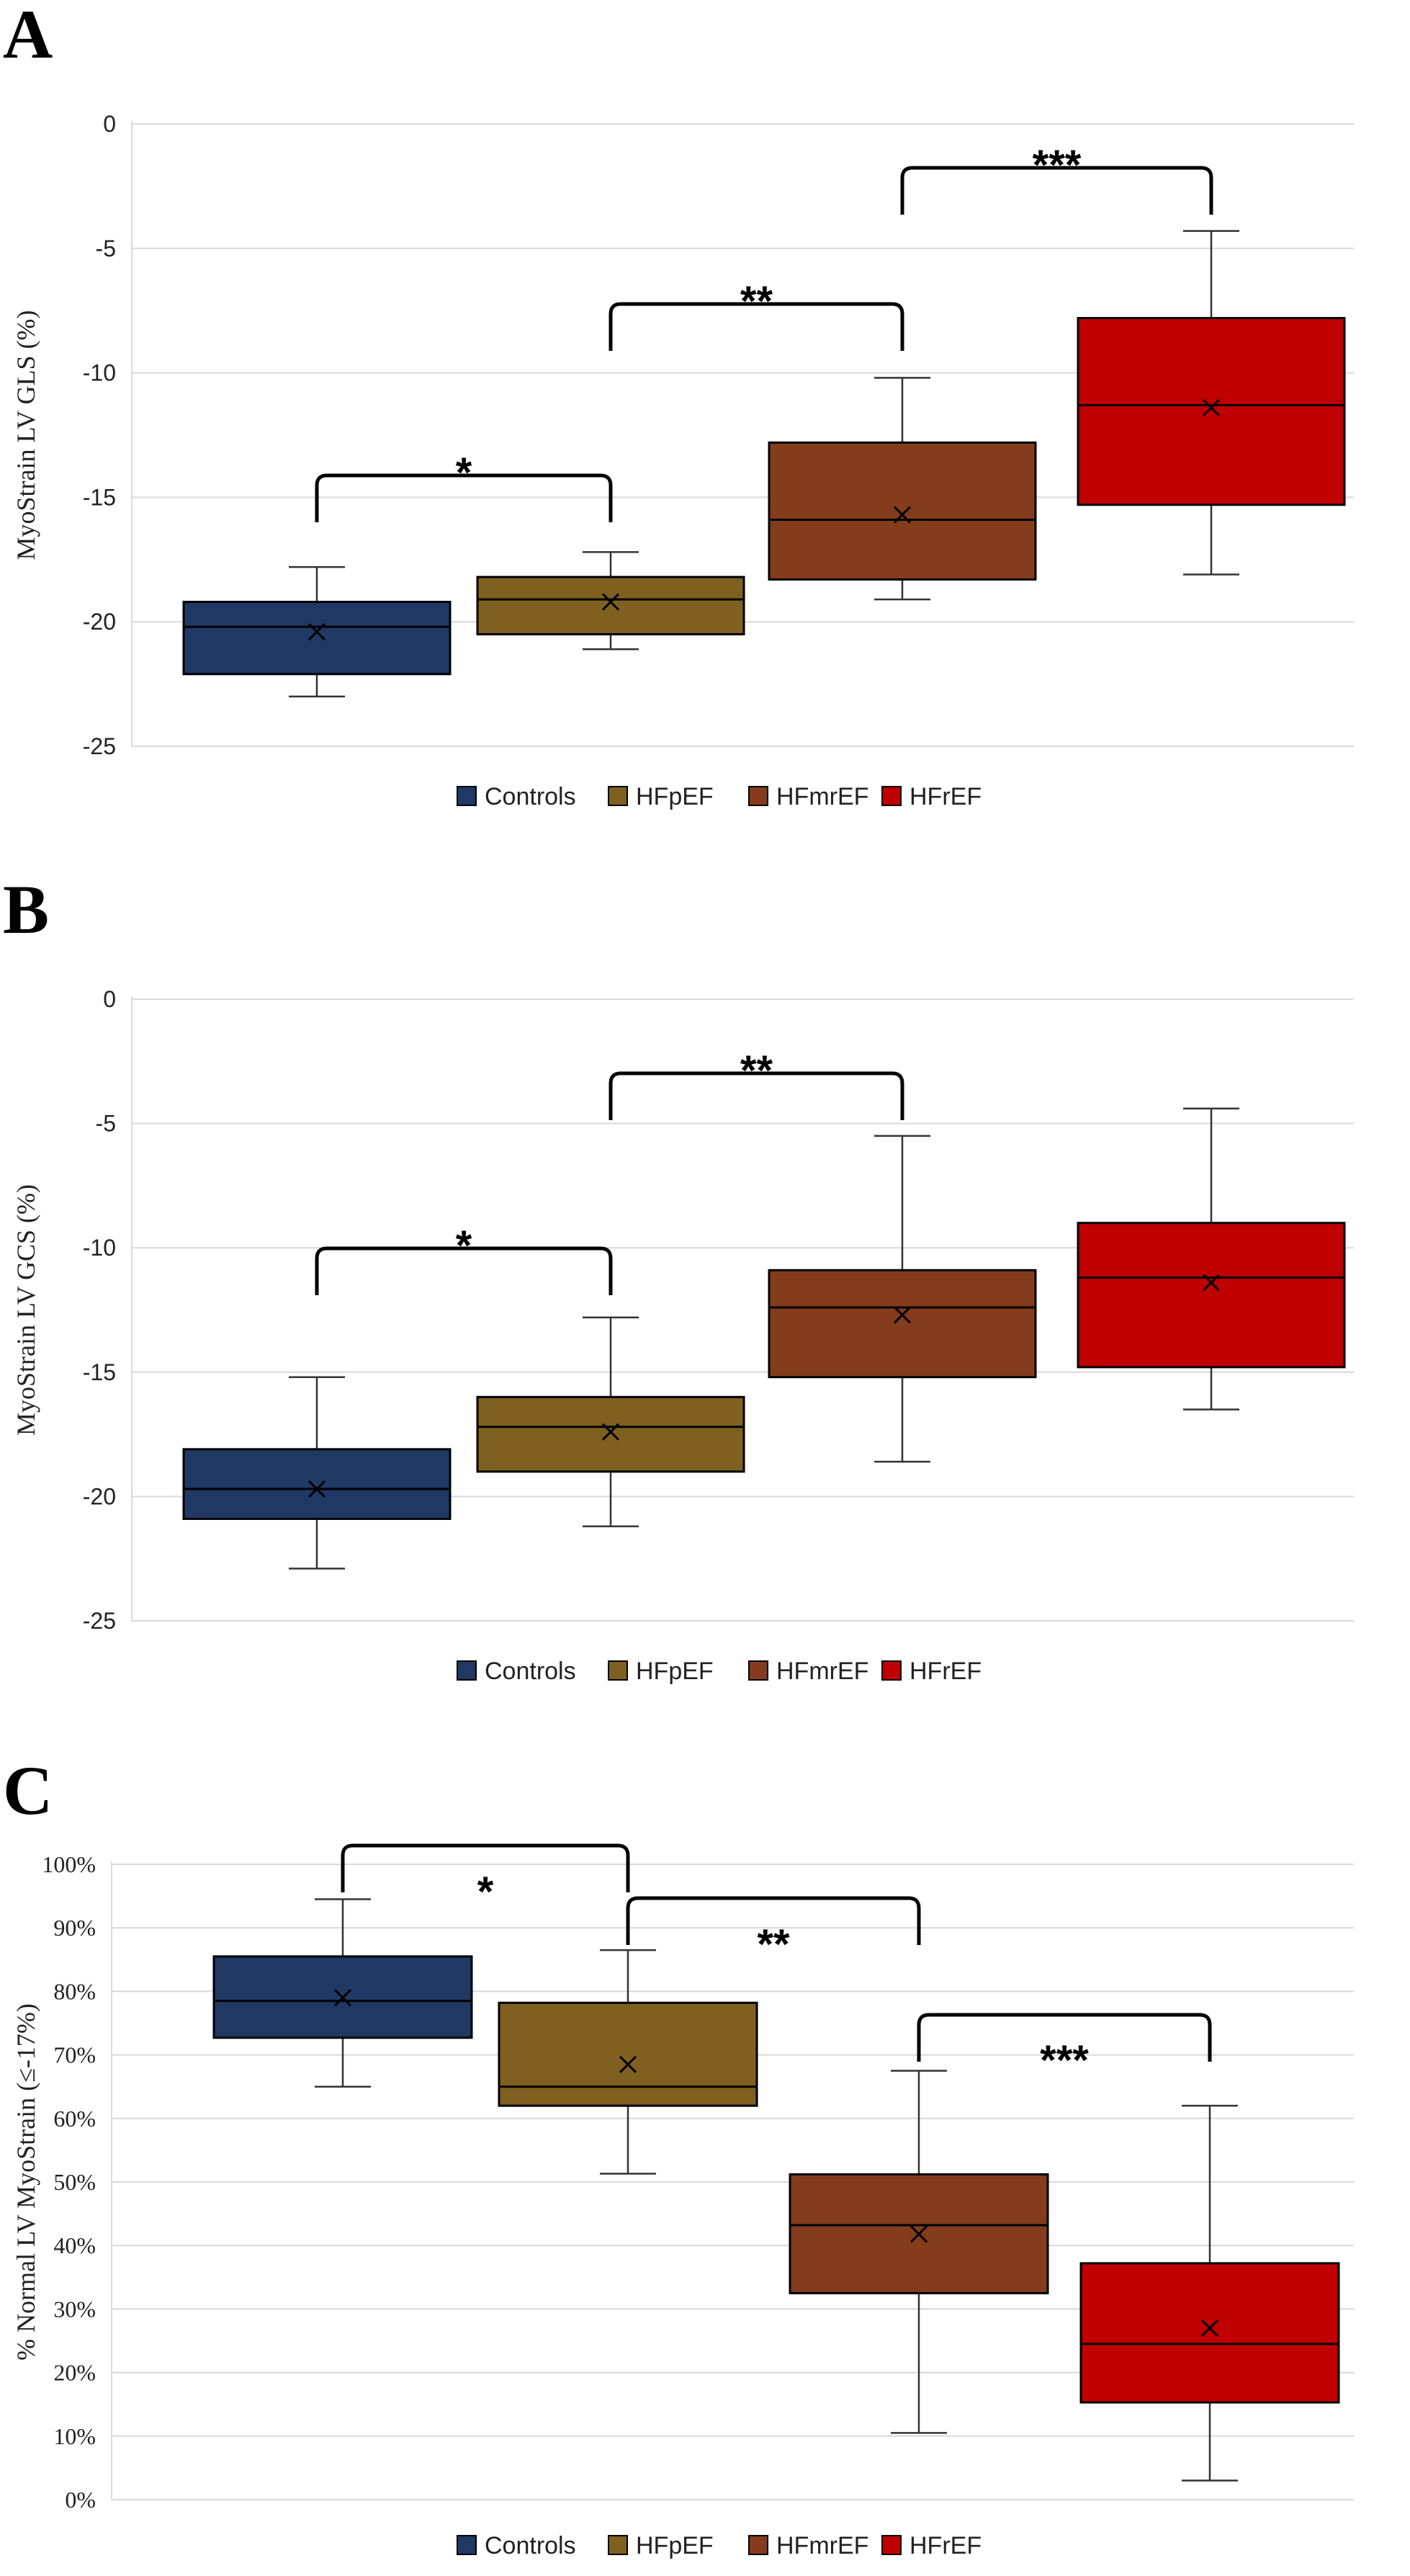 The height and width of the screenshot is (2576, 1410). I want to click on y-tick-label: 0%, so click(80, 2500).